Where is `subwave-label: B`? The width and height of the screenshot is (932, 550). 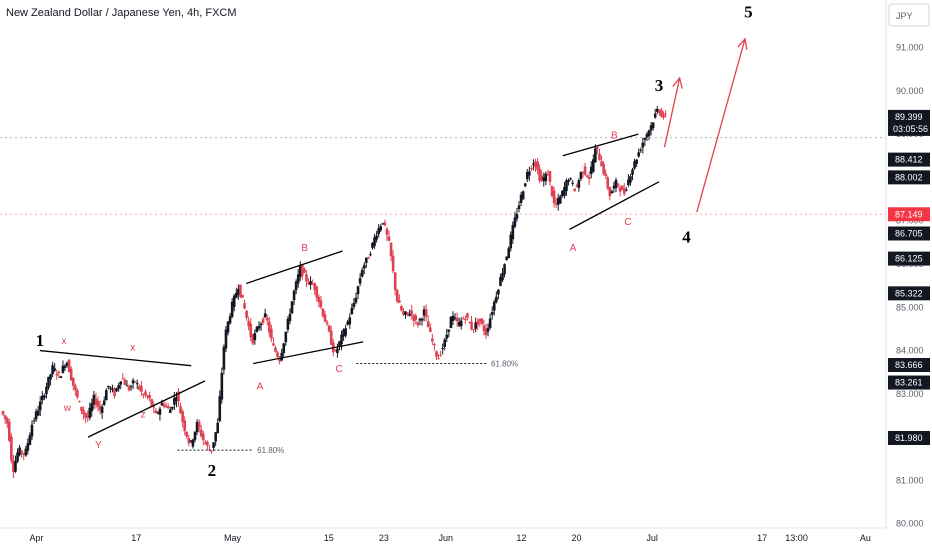
subwave-label: B is located at coordinates (304, 248).